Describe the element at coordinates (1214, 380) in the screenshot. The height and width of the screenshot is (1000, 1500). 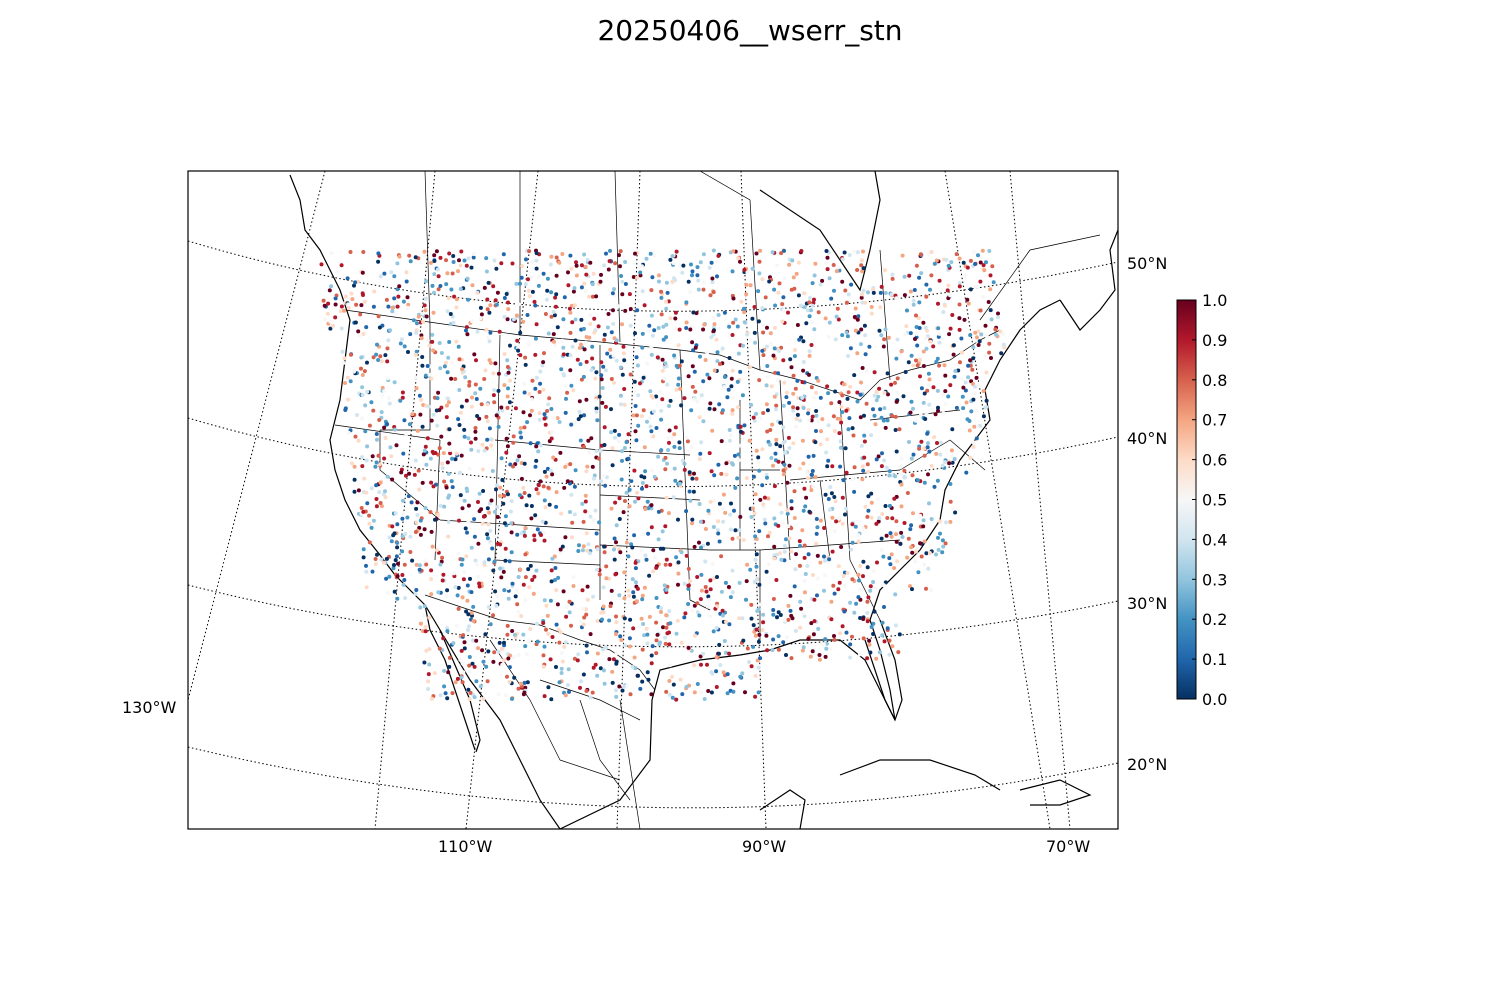
I see `colorbar-tick-label: 0.8` at that location.